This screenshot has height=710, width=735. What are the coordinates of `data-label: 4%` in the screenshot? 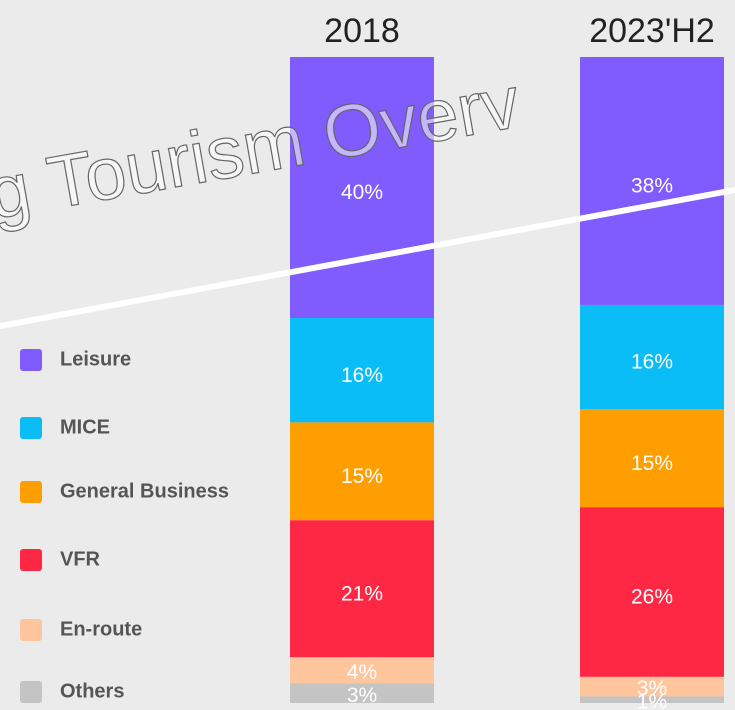 It's located at (362, 672).